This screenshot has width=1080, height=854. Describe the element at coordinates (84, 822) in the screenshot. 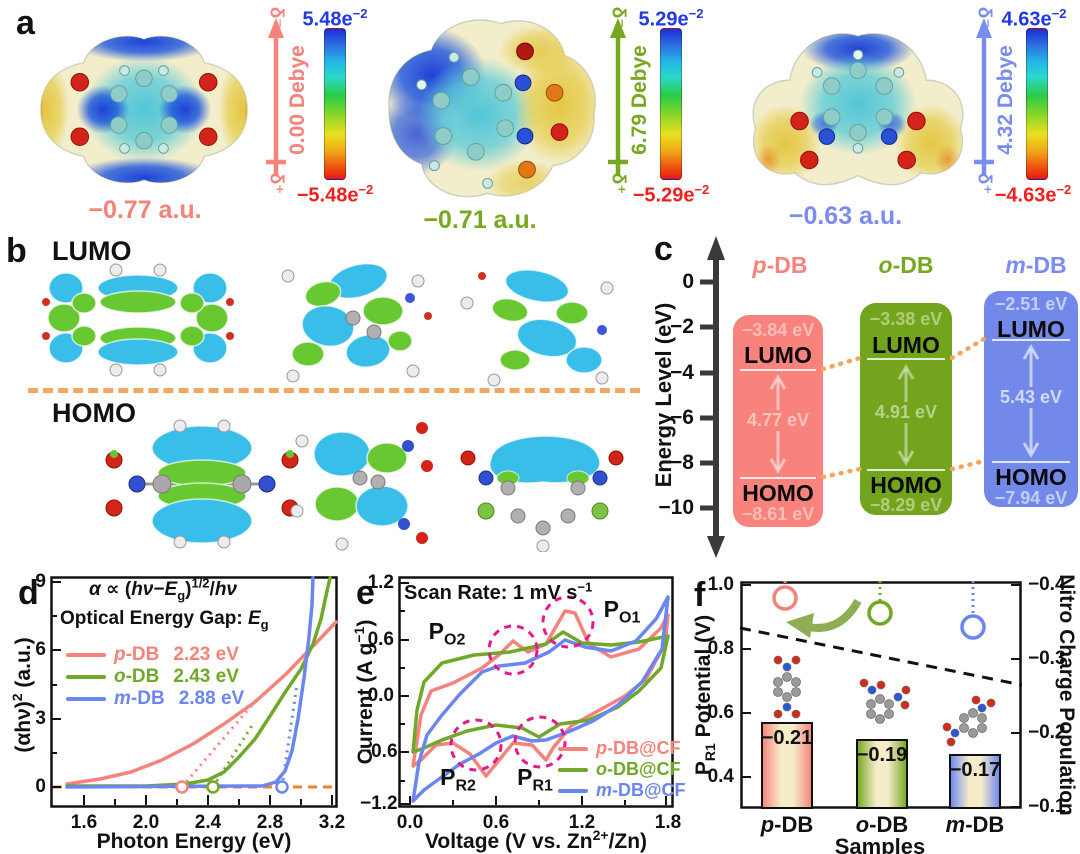

I see `d-xtick-1: 1.6` at that location.